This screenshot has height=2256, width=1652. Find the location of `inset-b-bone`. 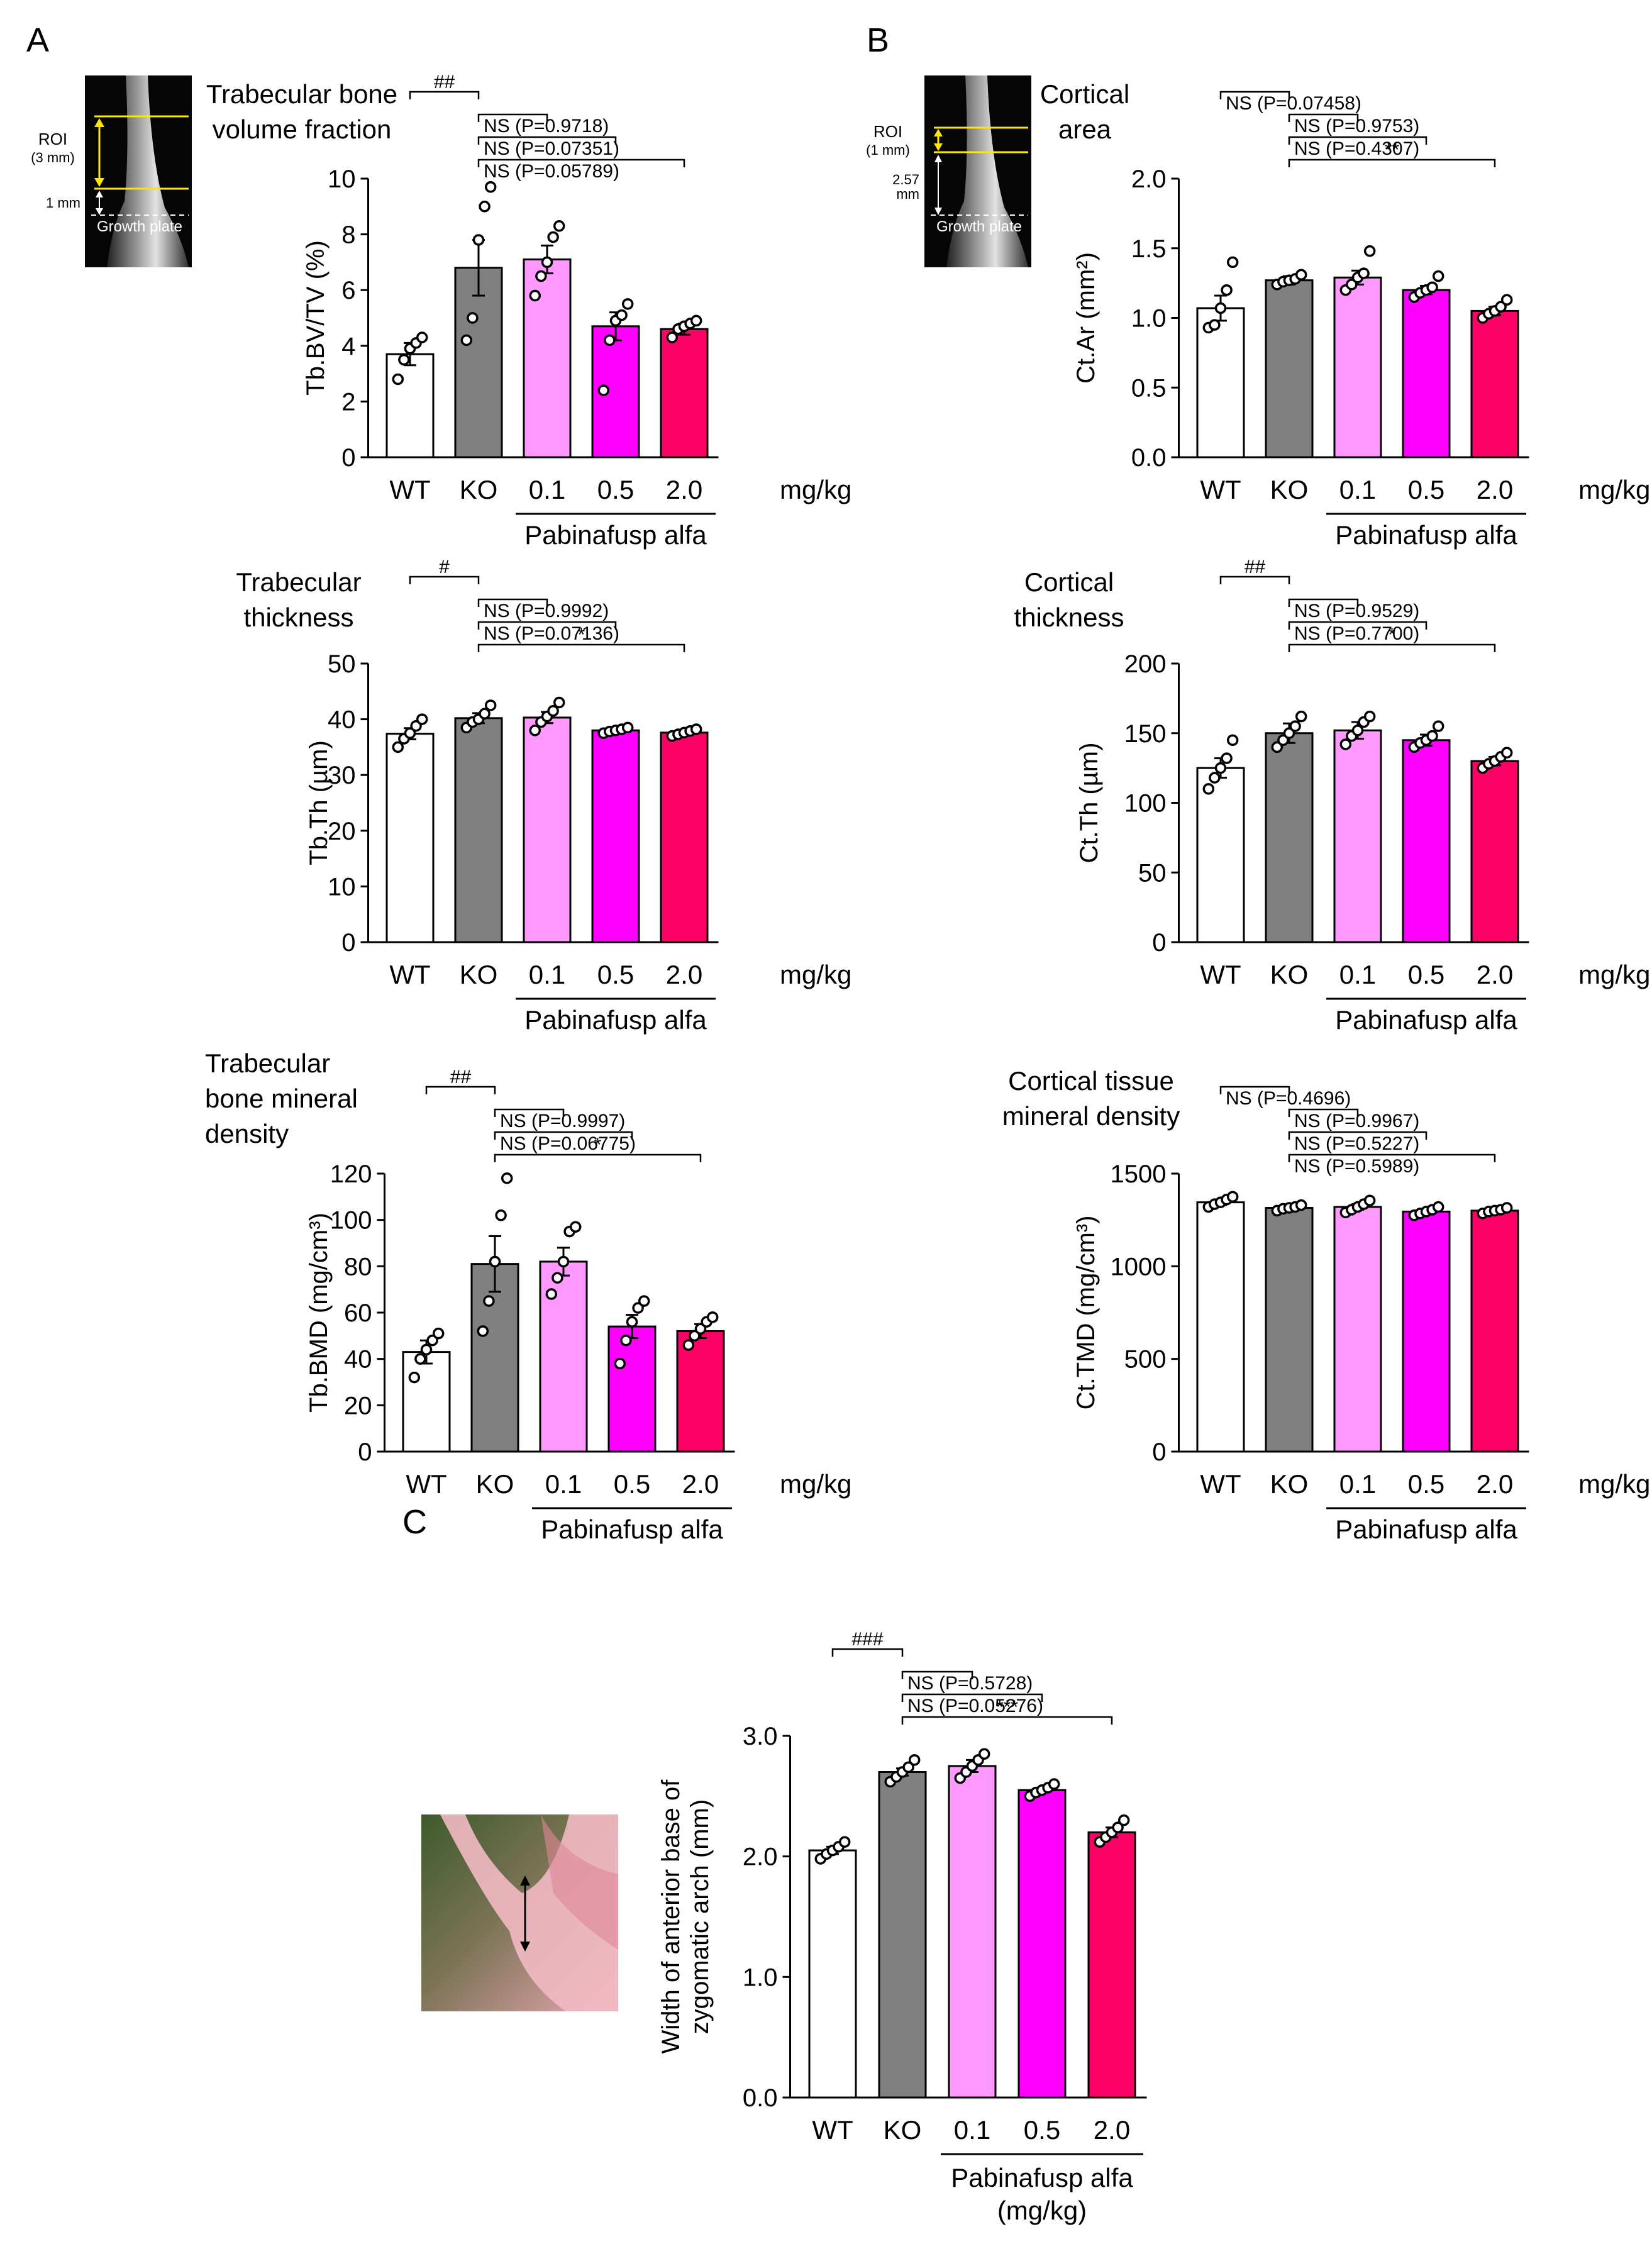

inset-b-bone is located at coordinates (987, 171).